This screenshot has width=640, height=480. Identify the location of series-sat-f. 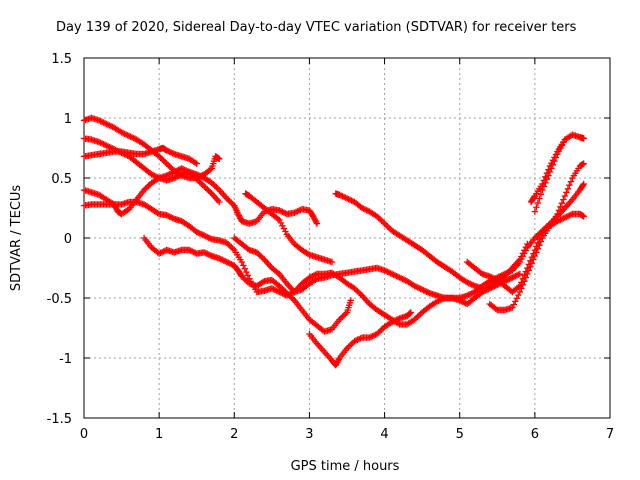
(247, 284).